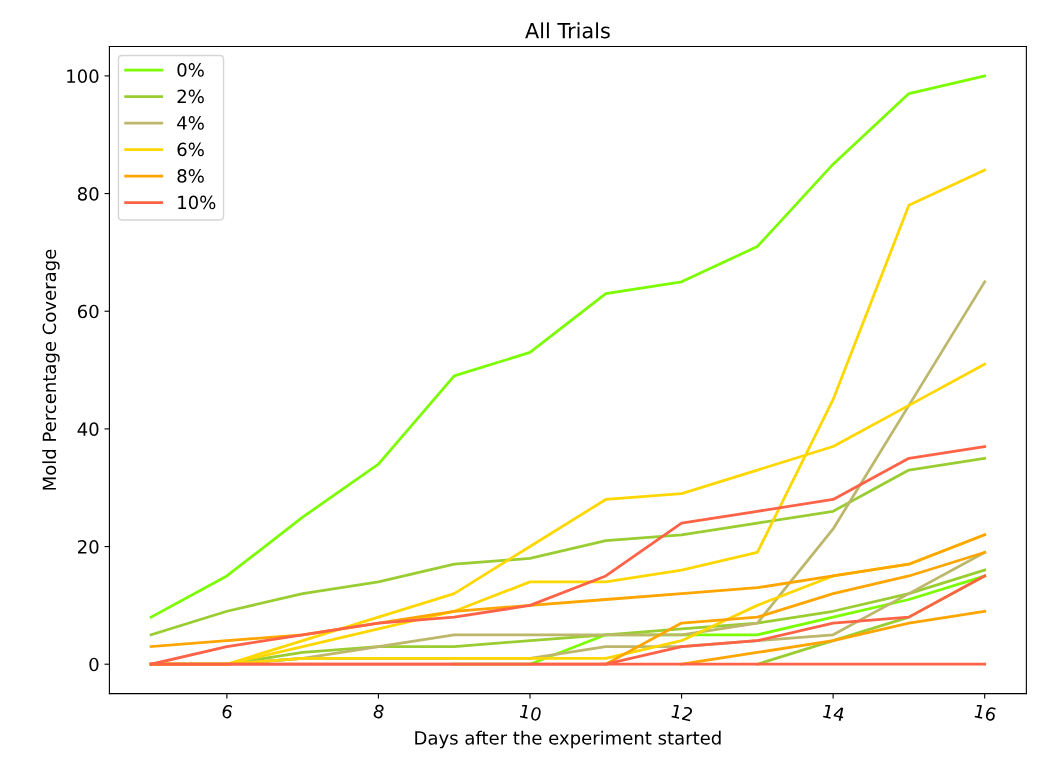 Image resolution: width=1042 pixels, height=775 pixels. What do you see at coordinates (190, 123) in the screenshot?
I see `legend-label: 4%` at bounding box center [190, 123].